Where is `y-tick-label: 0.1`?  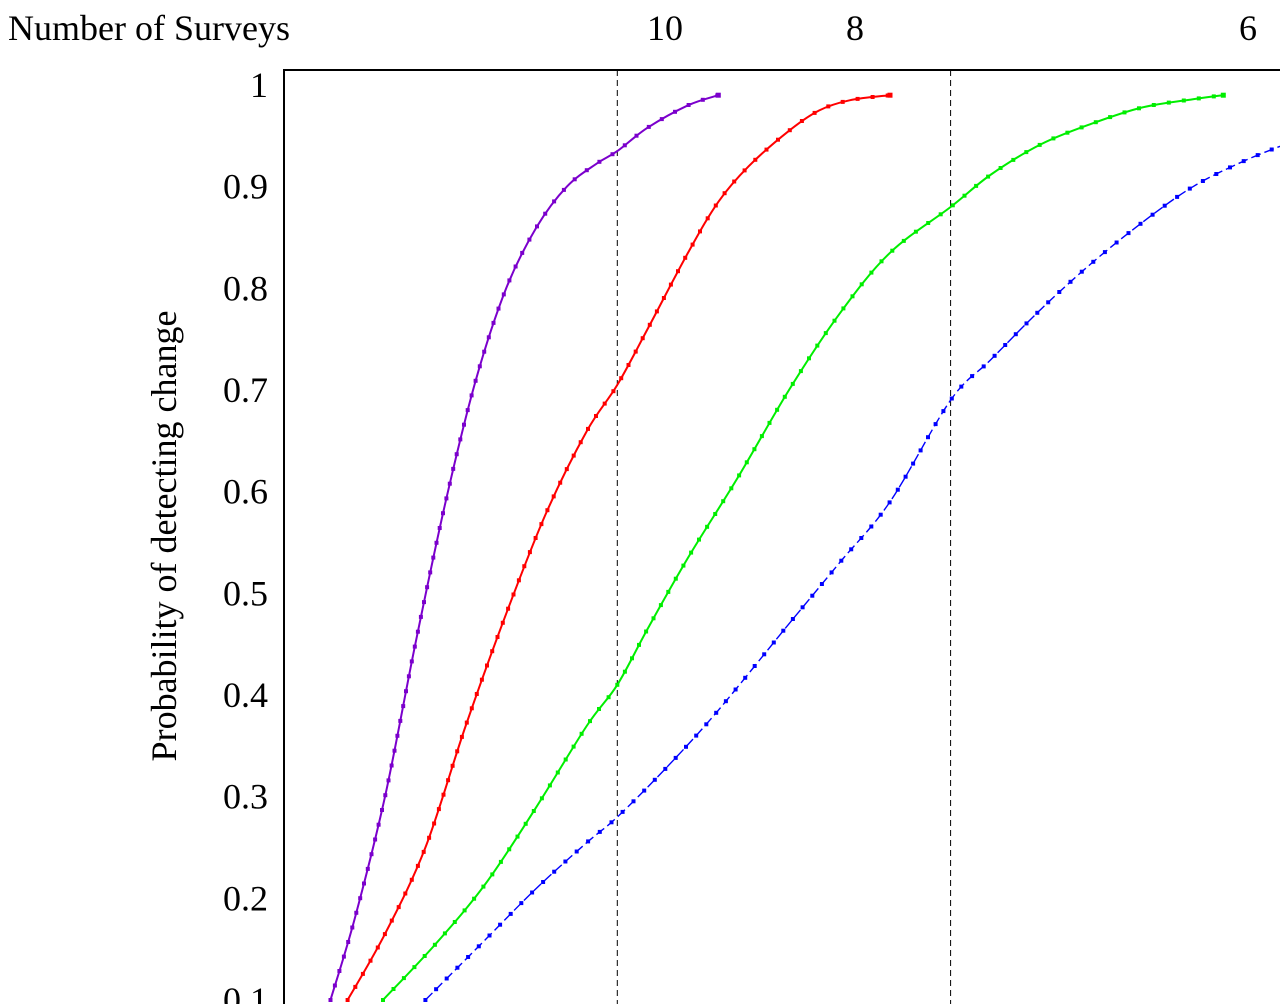
y-tick-label: 0.1 is located at coordinates (245, 992).